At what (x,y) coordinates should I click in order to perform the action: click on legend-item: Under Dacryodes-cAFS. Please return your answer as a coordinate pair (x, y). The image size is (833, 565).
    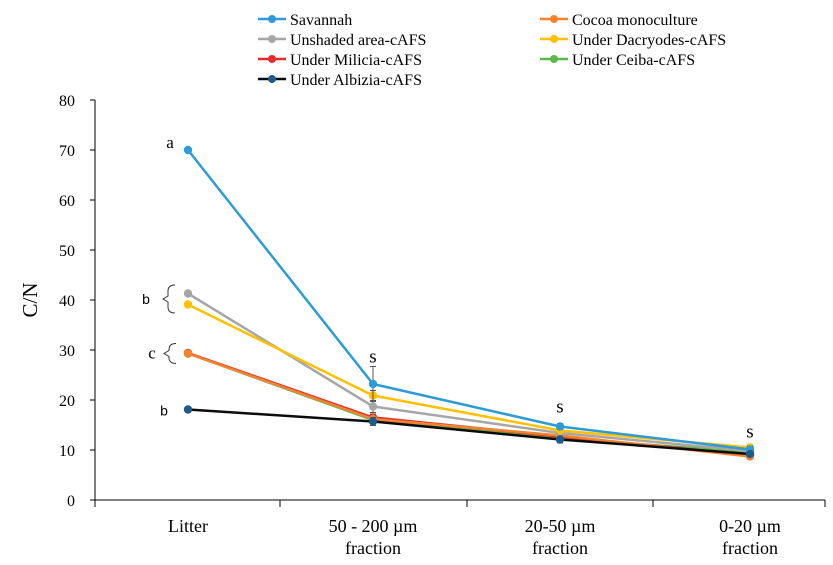
    Looking at the image, I should click on (633, 40).